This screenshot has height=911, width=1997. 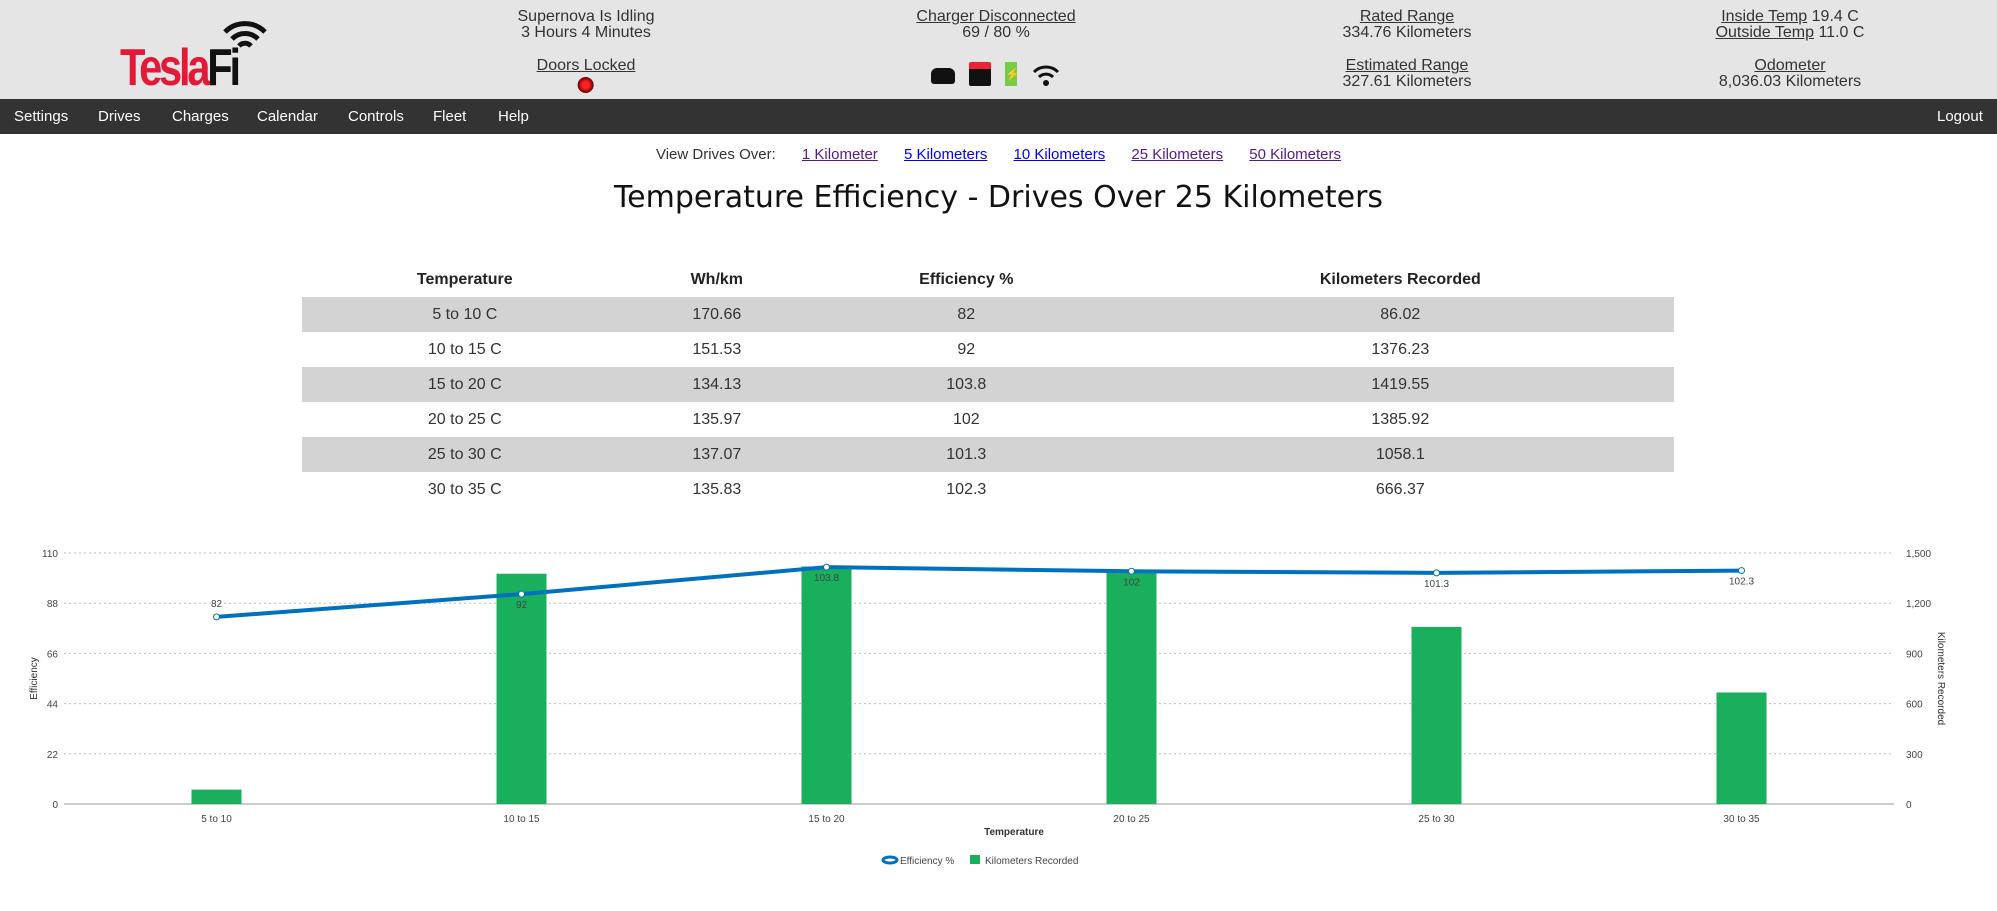 What do you see at coordinates (50, 554) in the screenshot?
I see `y-tick-label: 110` at bounding box center [50, 554].